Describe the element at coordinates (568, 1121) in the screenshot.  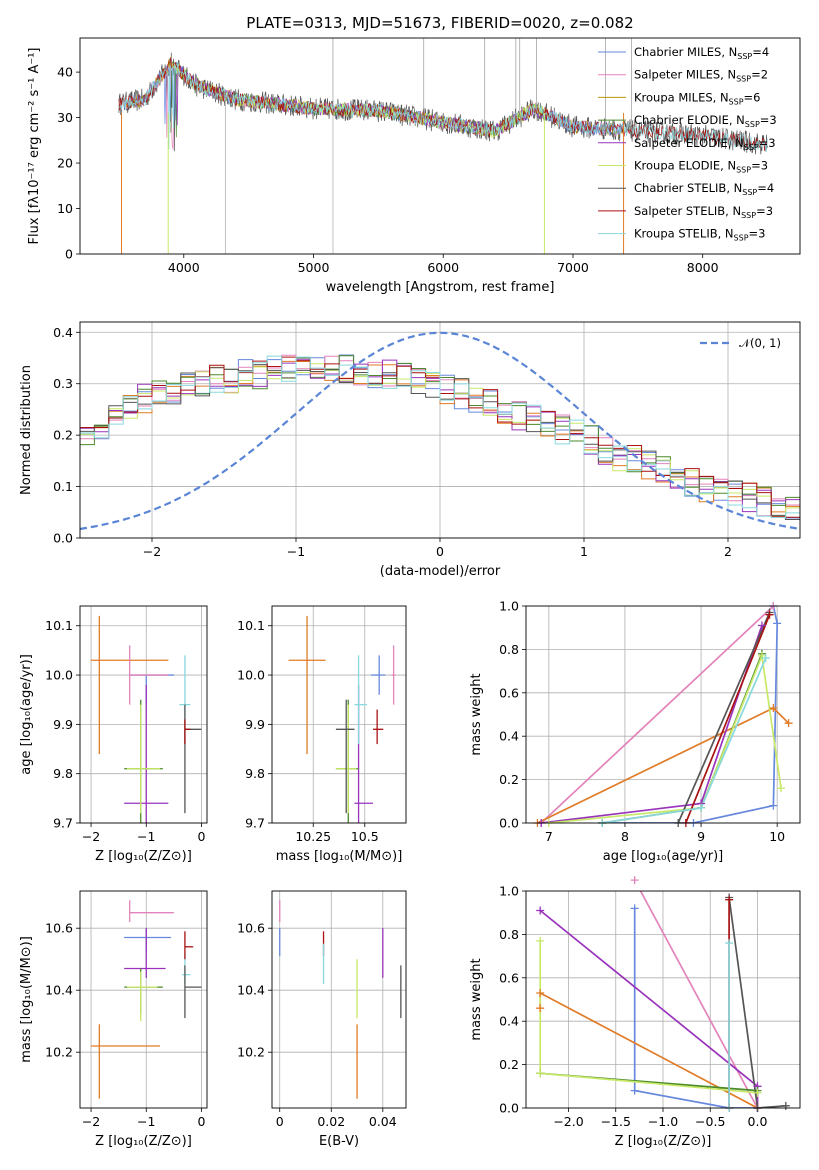
I see `x-tick-label: −2.0` at that location.